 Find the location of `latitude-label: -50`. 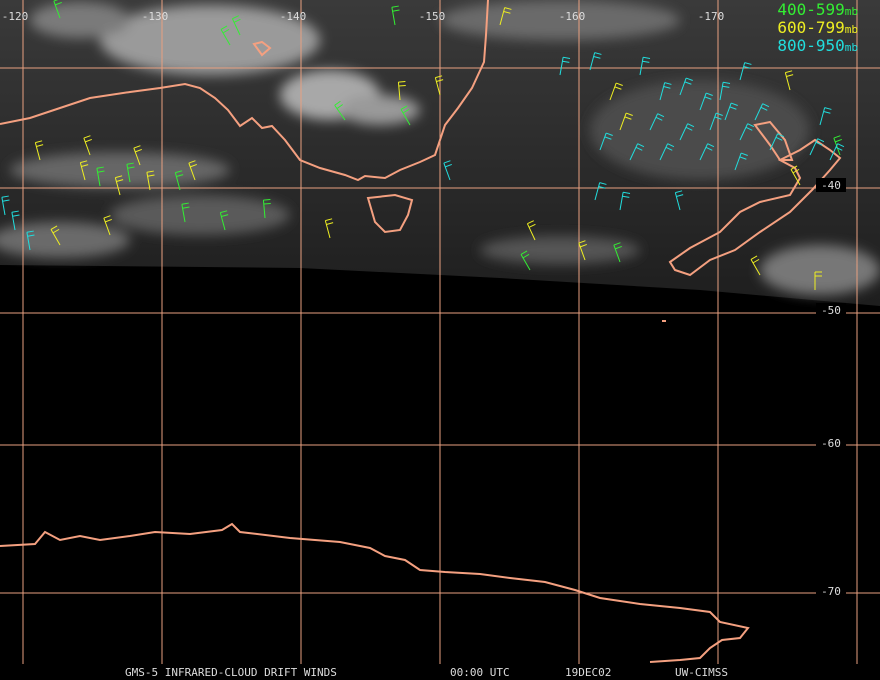

latitude-label: -50 is located at coordinates (831, 310).